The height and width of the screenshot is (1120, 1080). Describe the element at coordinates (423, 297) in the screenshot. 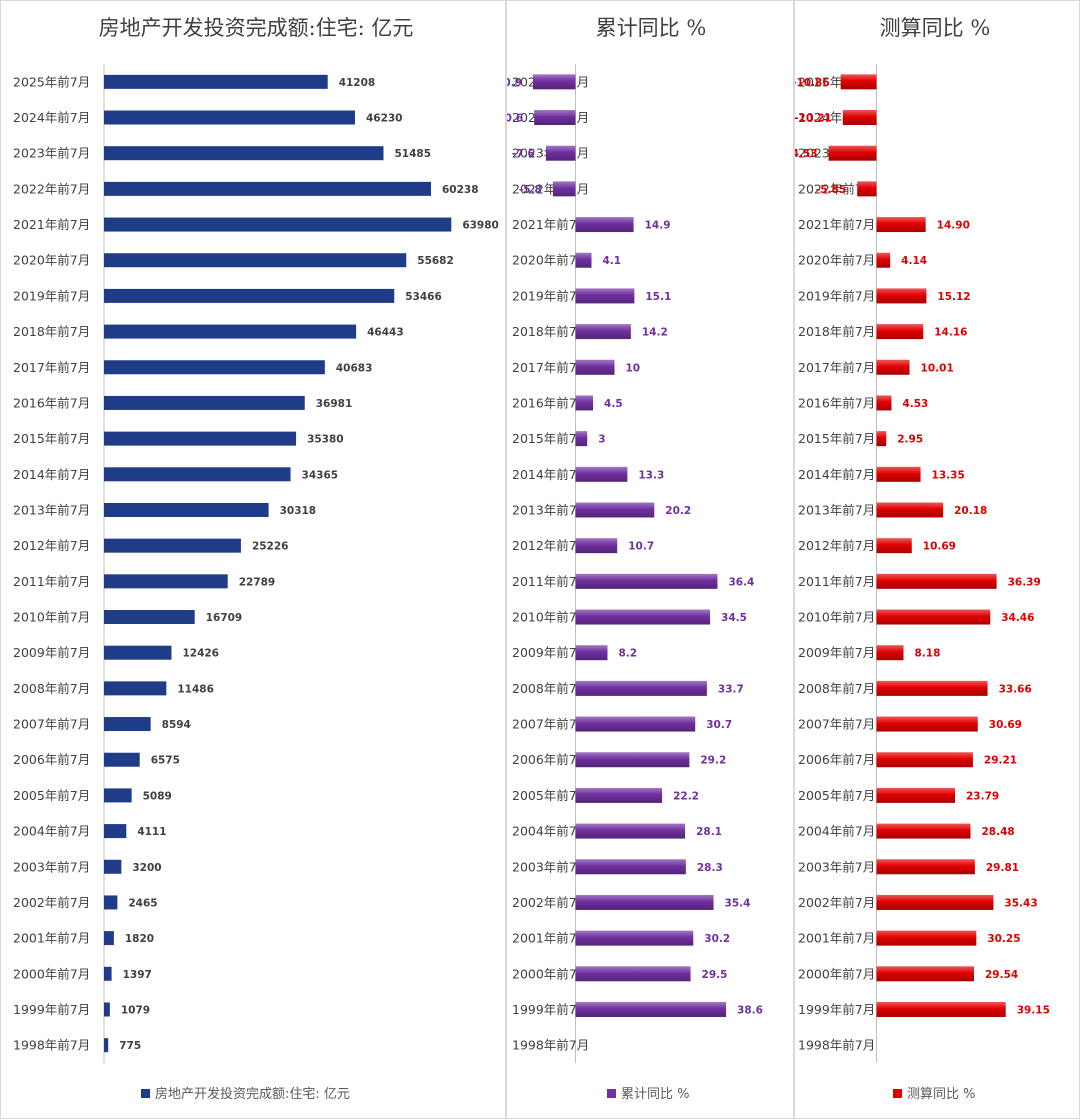

I see `data-label: 53466` at that location.